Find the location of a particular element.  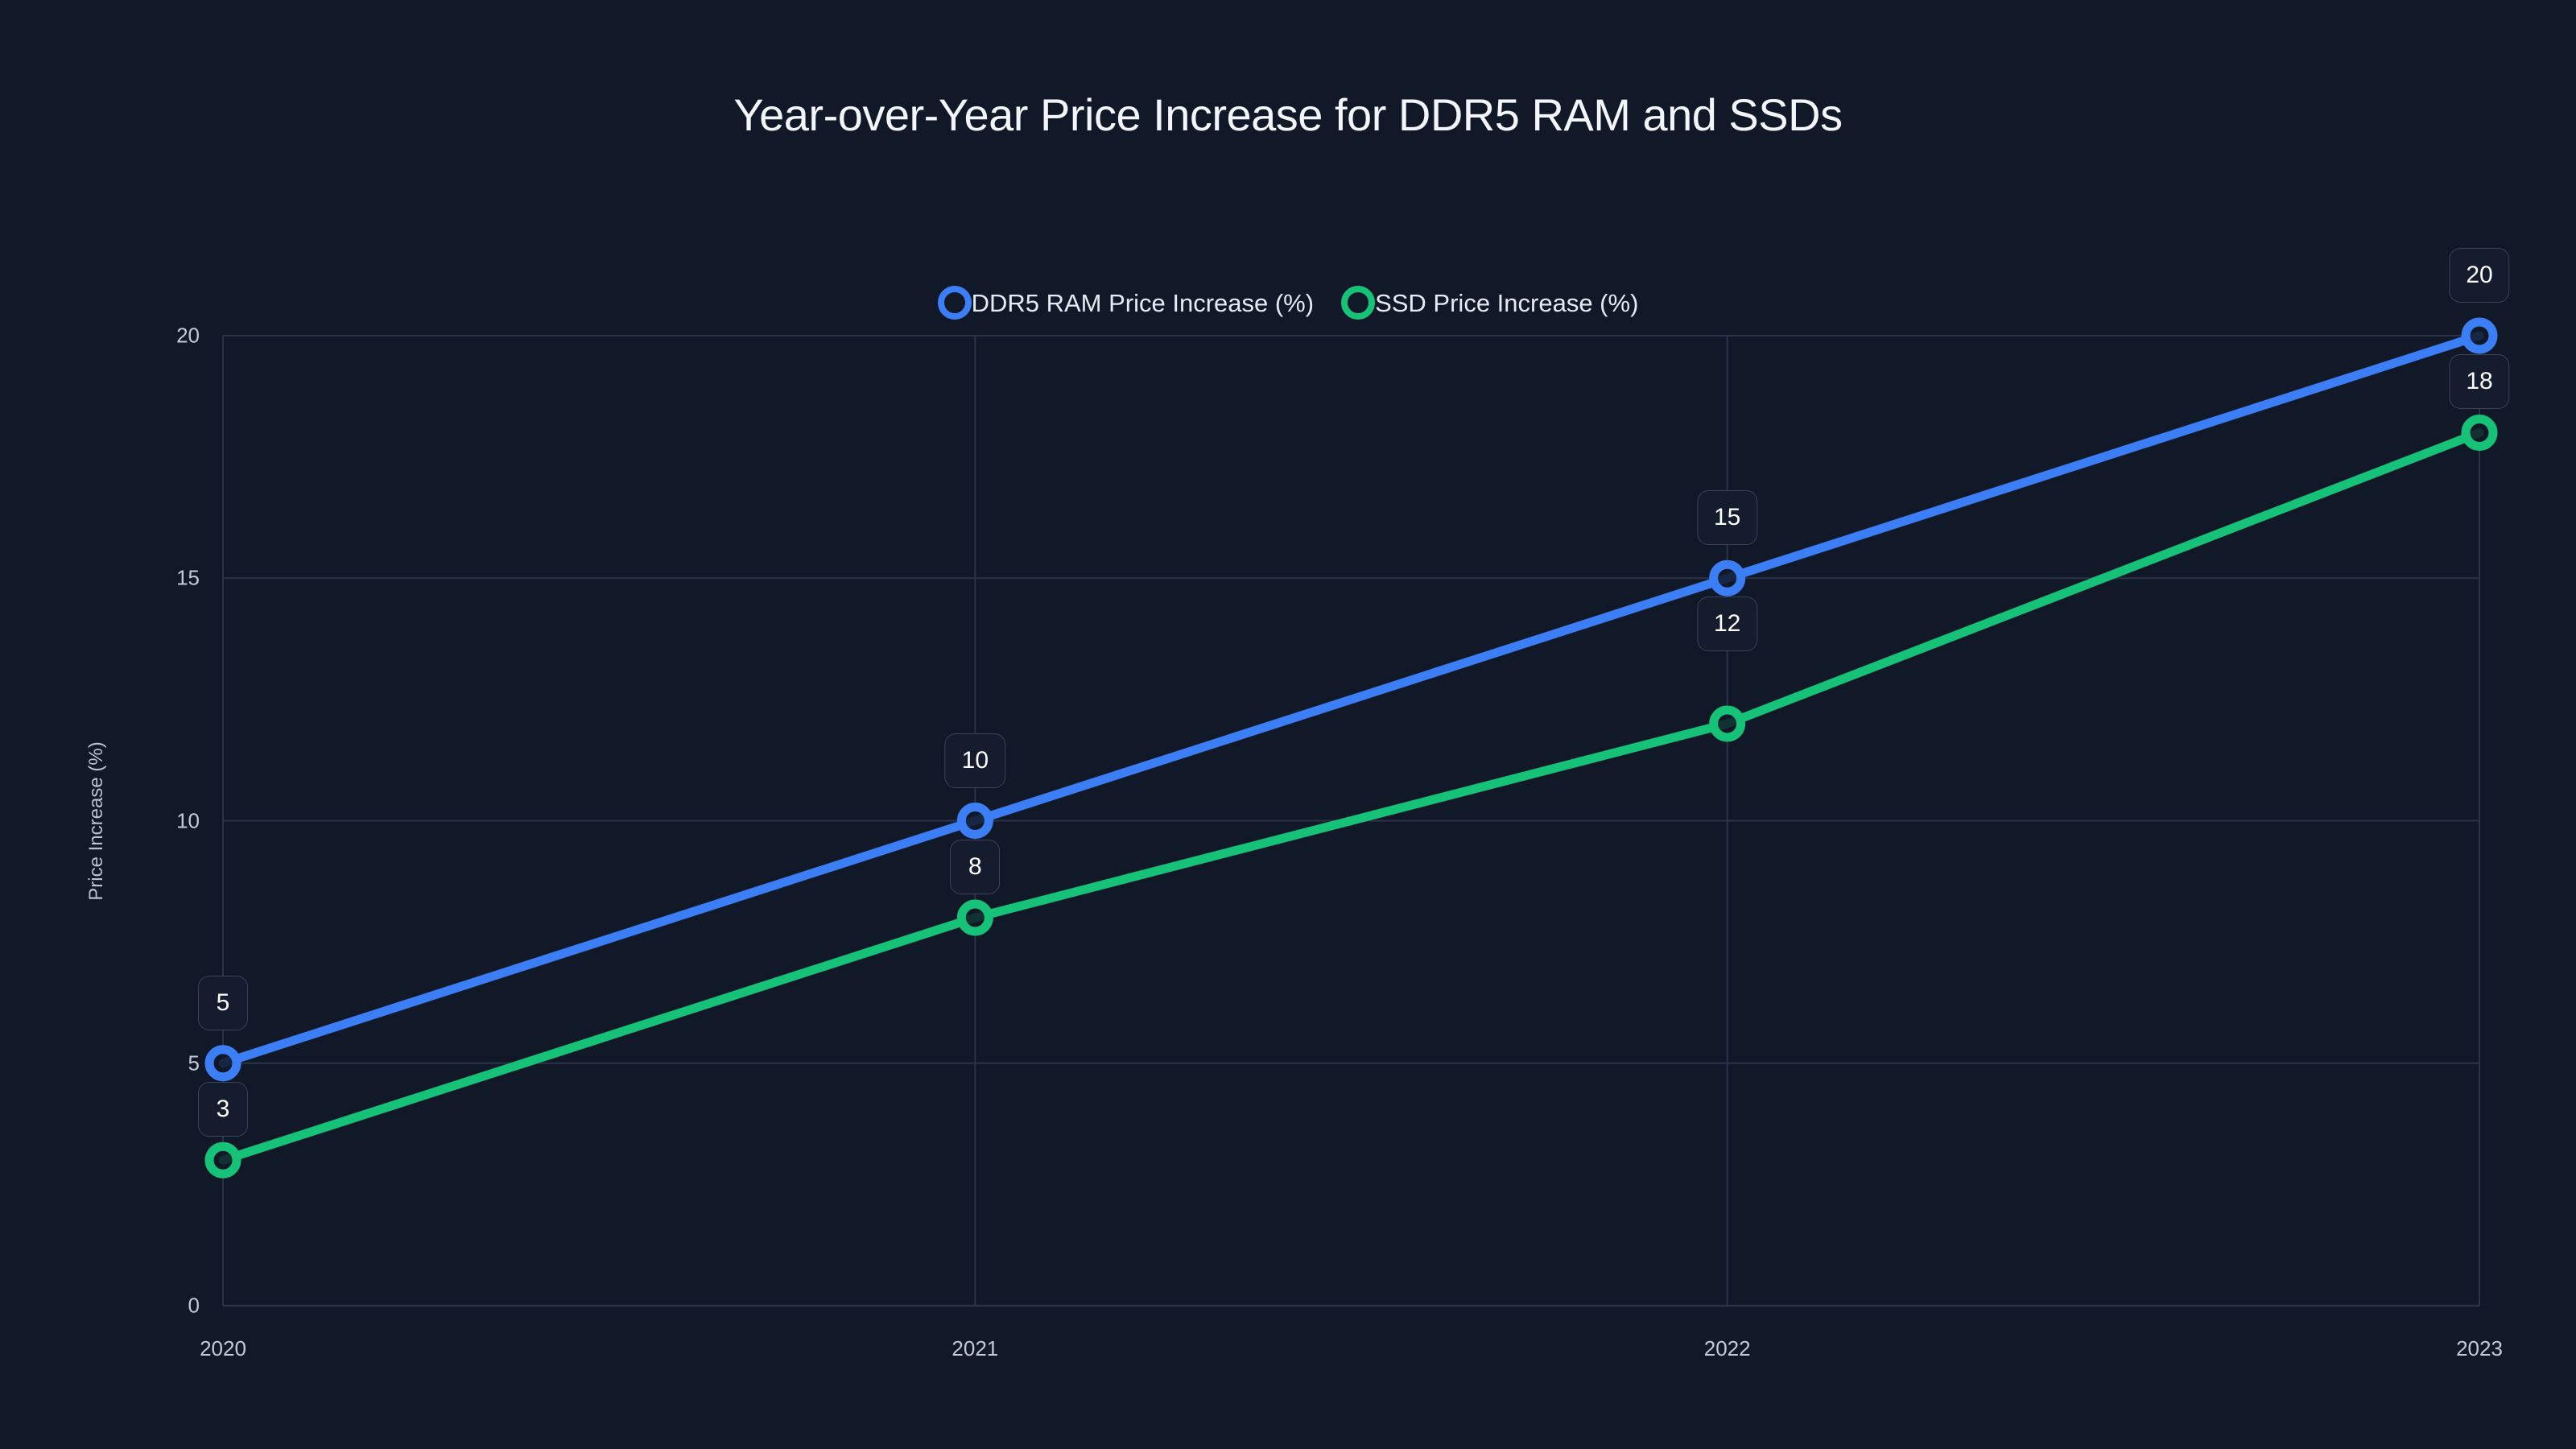

x-axis-tick-label: 2022 is located at coordinates (1727, 1348).